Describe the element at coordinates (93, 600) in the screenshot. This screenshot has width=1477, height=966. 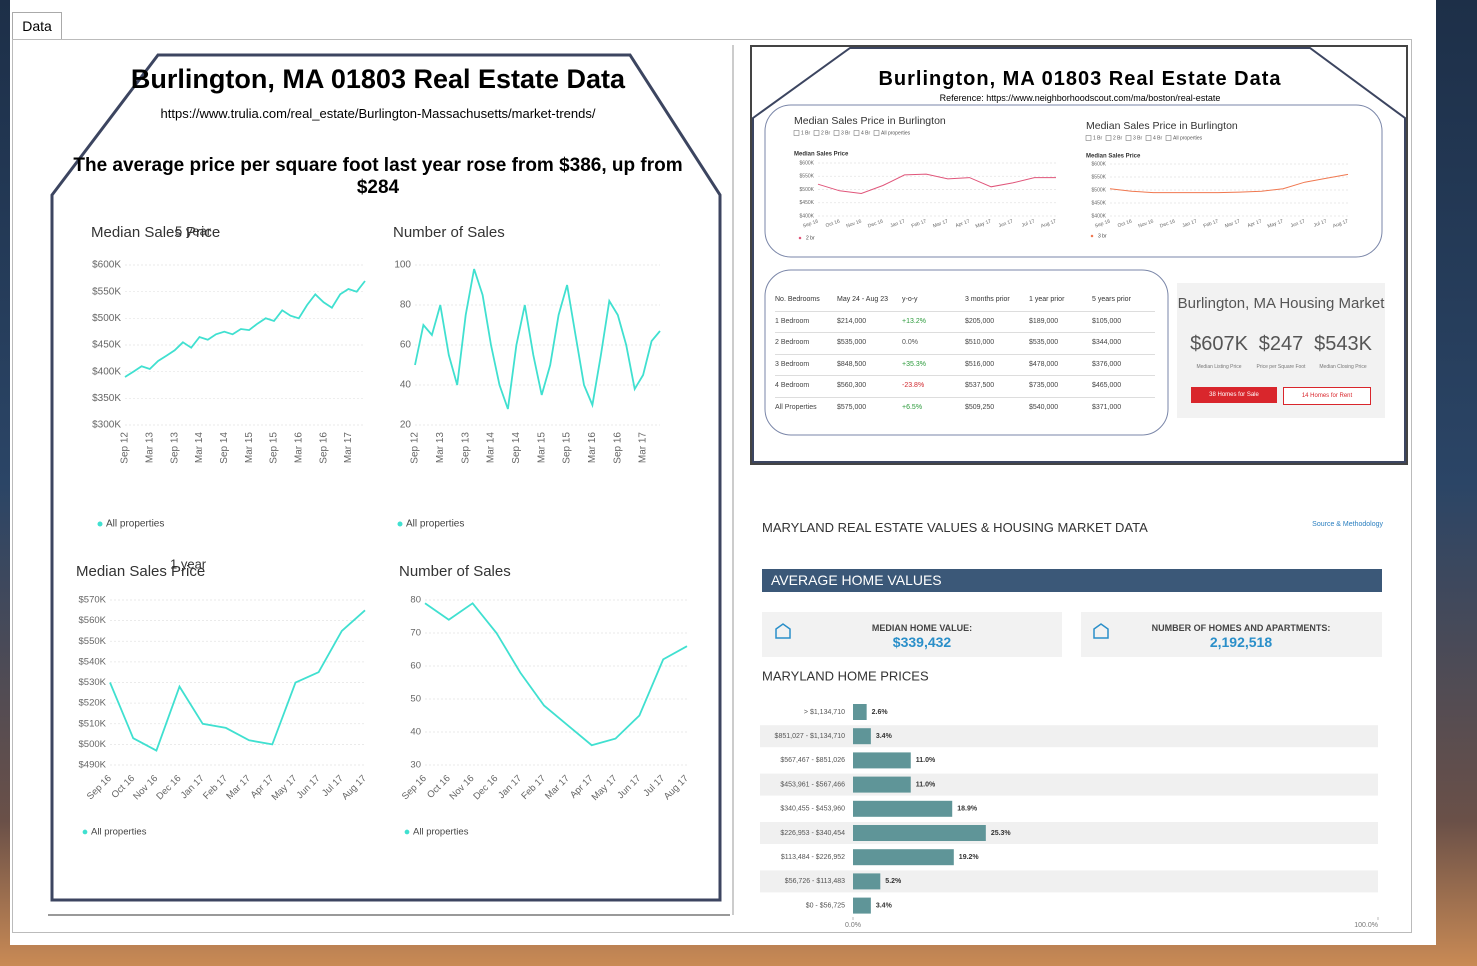
I see `y-tick-label: $570K` at that location.